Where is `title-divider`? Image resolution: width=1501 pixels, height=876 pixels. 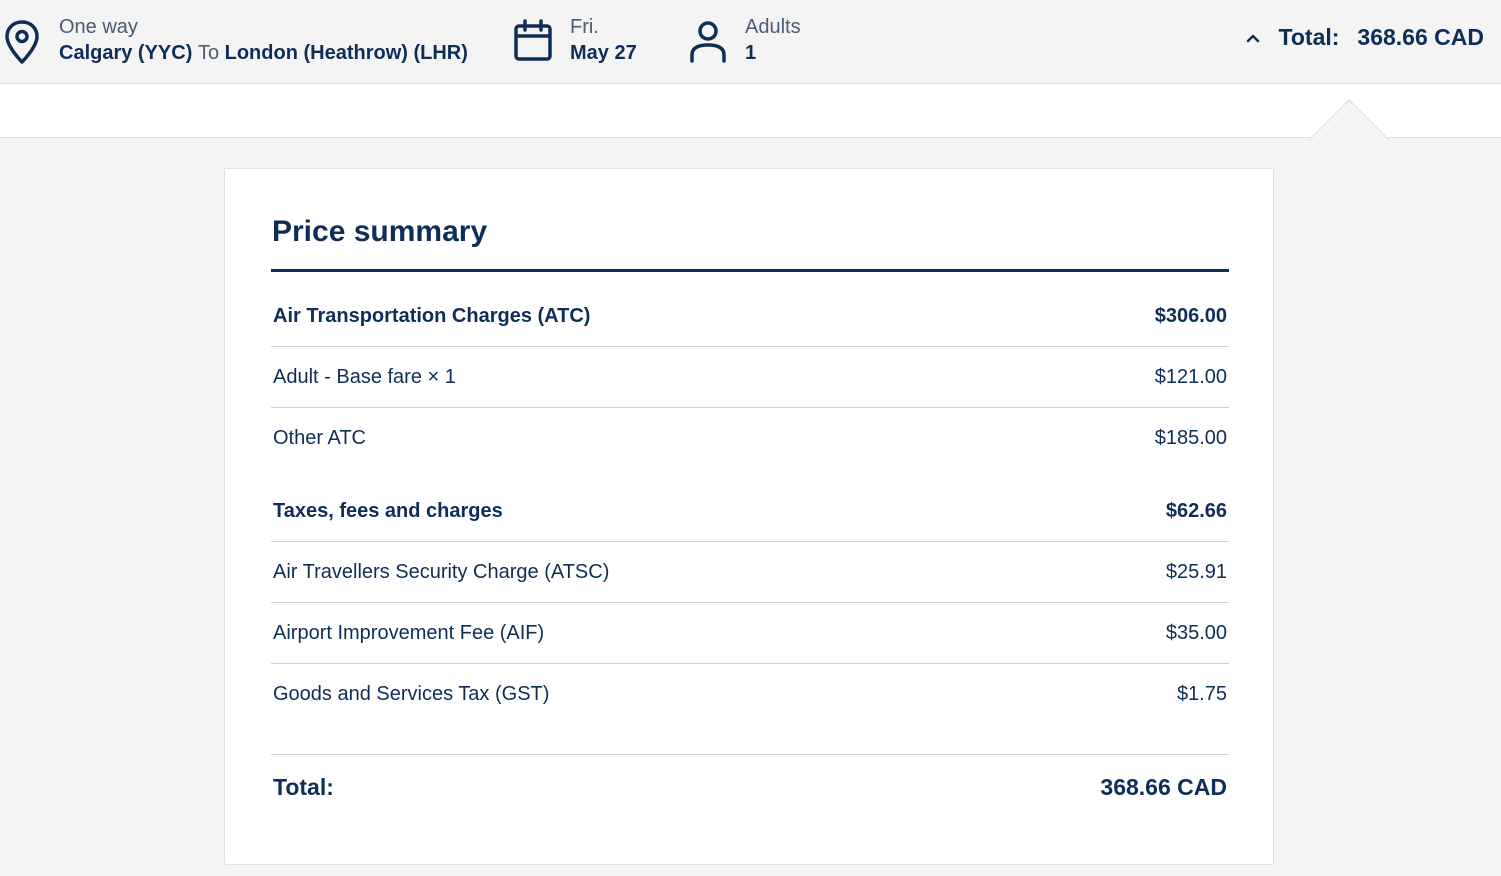
title-divider is located at coordinates (750, 270).